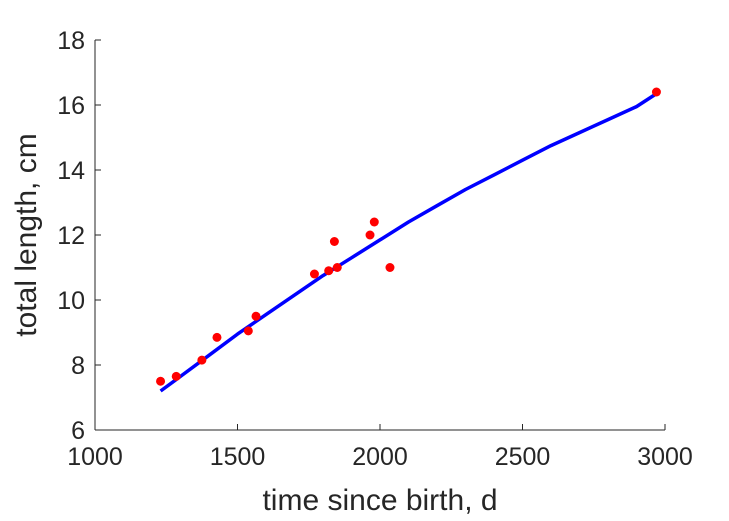 The width and height of the screenshot is (729, 521). Describe the element at coordinates (71, 41) in the screenshot. I see `y-tick-label: 18` at that location.